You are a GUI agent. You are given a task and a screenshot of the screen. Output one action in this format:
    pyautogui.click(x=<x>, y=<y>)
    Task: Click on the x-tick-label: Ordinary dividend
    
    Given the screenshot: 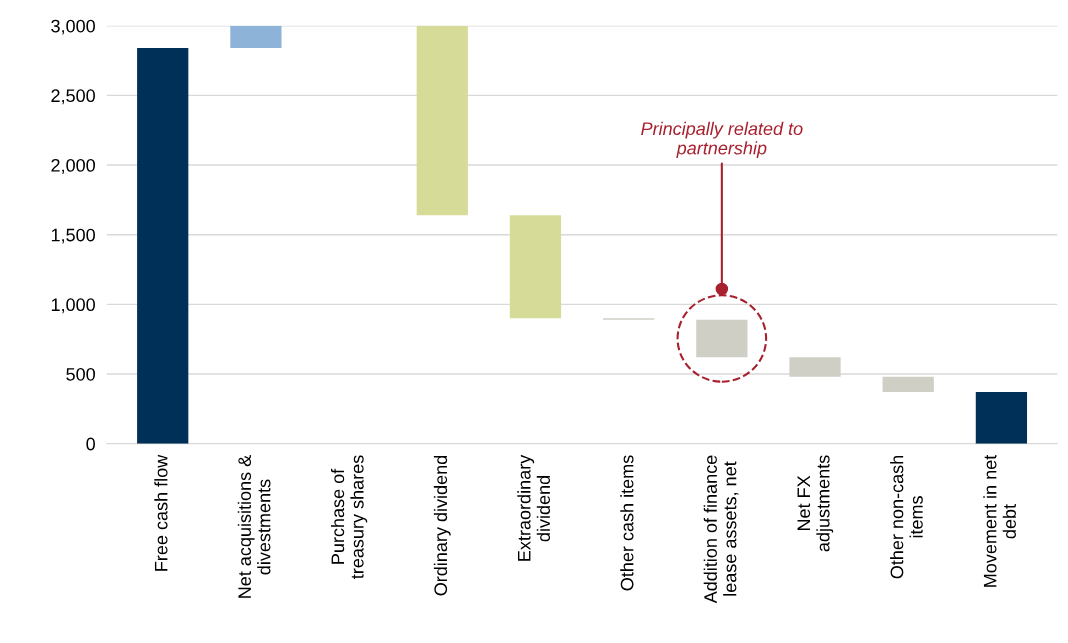 What is the action you would take?
    pyautogui.click(x=442, y=525)
    